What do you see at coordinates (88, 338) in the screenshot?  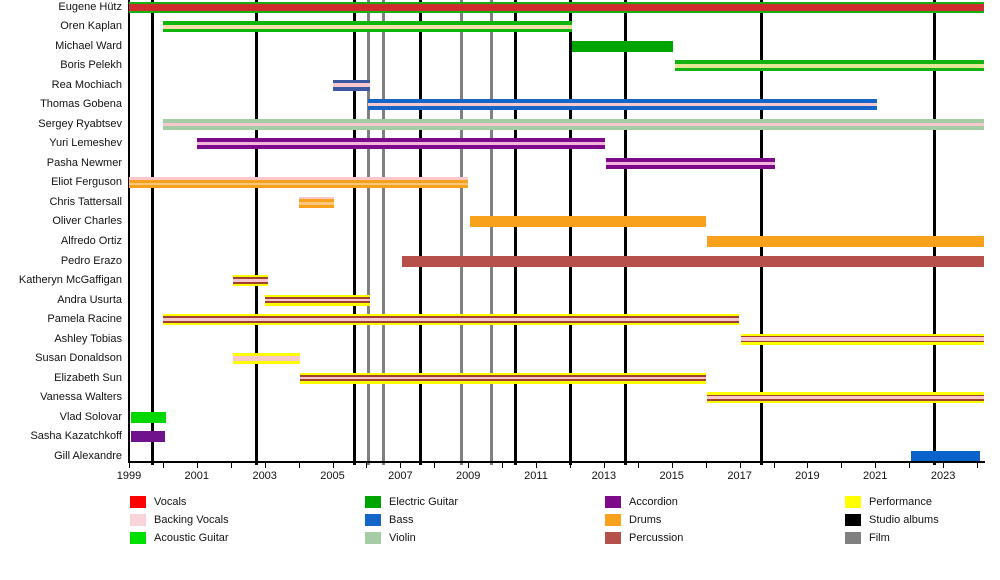 I see `member-row-label: Ashley Tobias` at bounding box center [88, 338].